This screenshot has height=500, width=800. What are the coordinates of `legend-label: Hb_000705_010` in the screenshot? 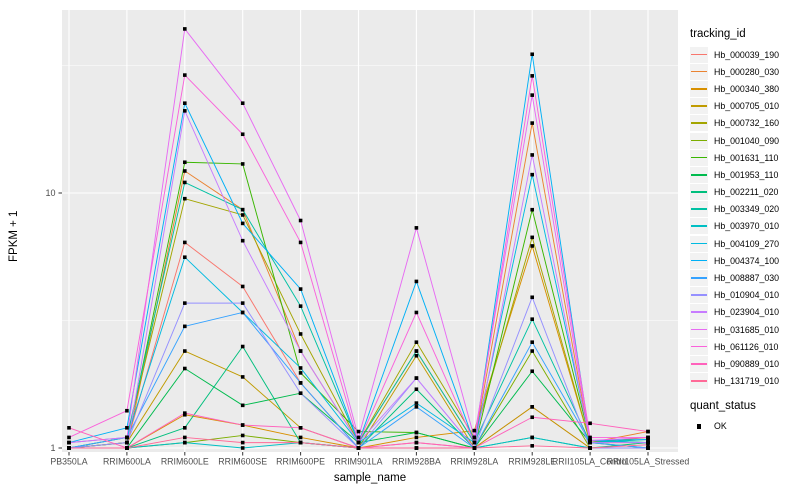 It's located at (747, 106).